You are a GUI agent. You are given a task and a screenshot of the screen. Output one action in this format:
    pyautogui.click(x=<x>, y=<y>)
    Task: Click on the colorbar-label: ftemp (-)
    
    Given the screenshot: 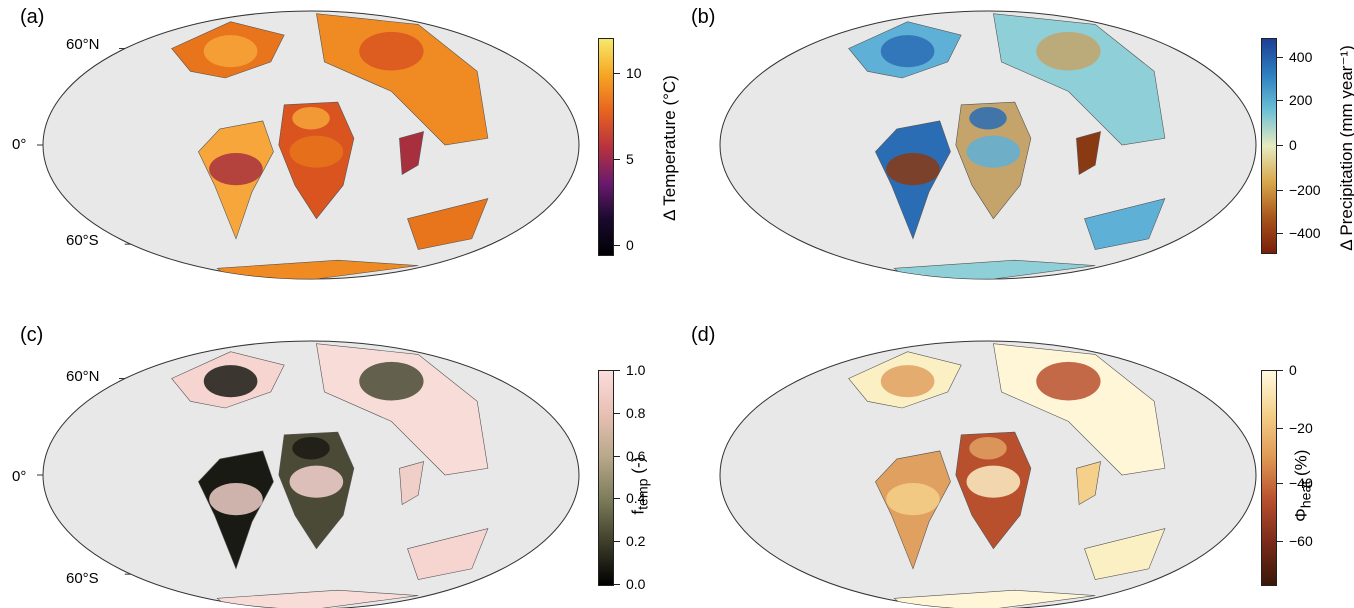 What is the action you would take?
    pyautogui.click(x=639, y=486)
    